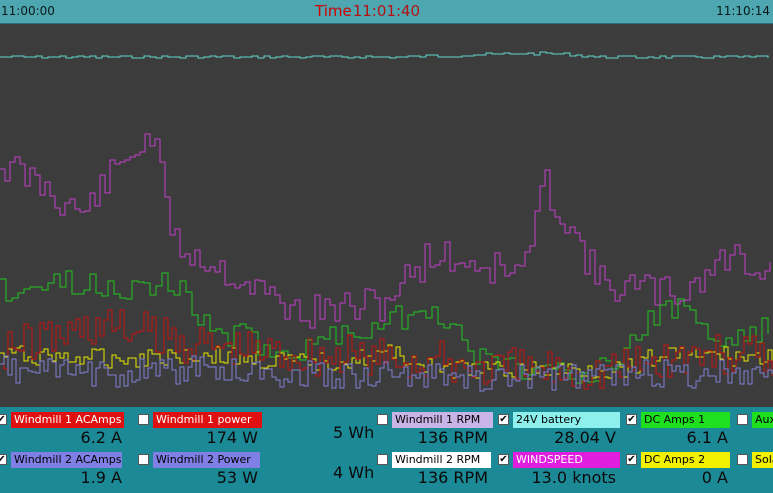 The height and width of the screenshot is (493, 773). What do you see at coordinates (631, 459) in the screenshot?
I see `checkbox-dc-amps-2: ✔` at bounding box center [631, 459].